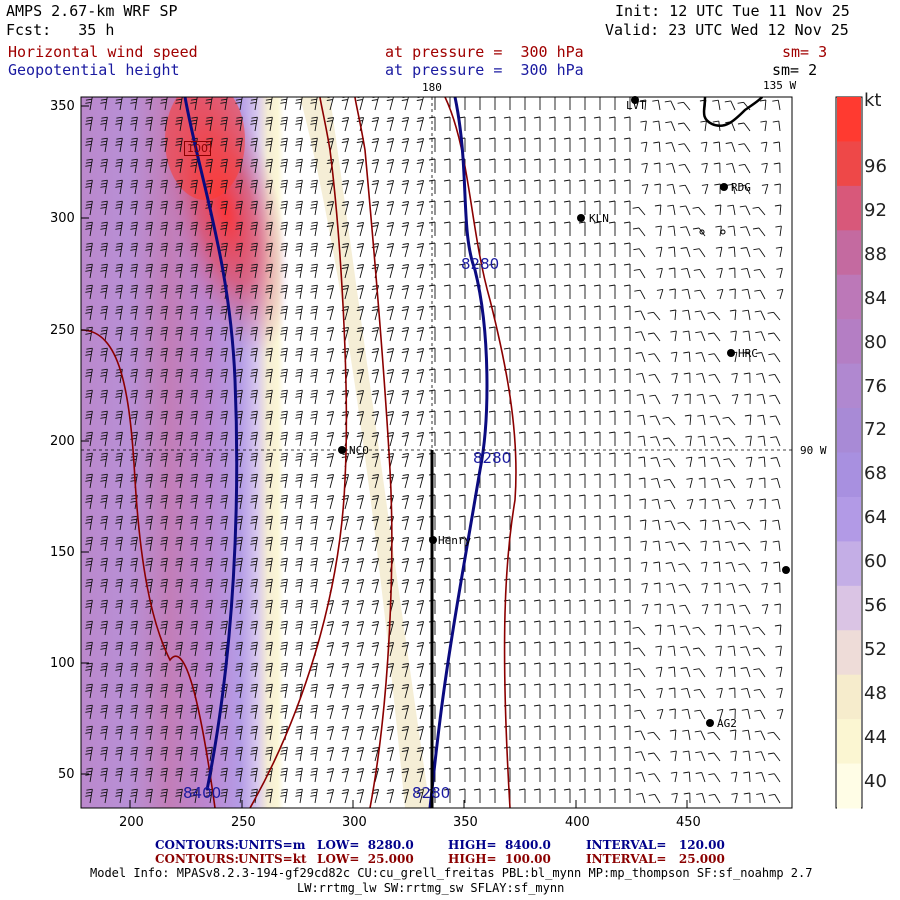 This screenshot has height=900, width=900. What do you see at coordinates (875, 605) in the screenshot?
I see `colorbar-label: 56` at bounding box center [875, 605].